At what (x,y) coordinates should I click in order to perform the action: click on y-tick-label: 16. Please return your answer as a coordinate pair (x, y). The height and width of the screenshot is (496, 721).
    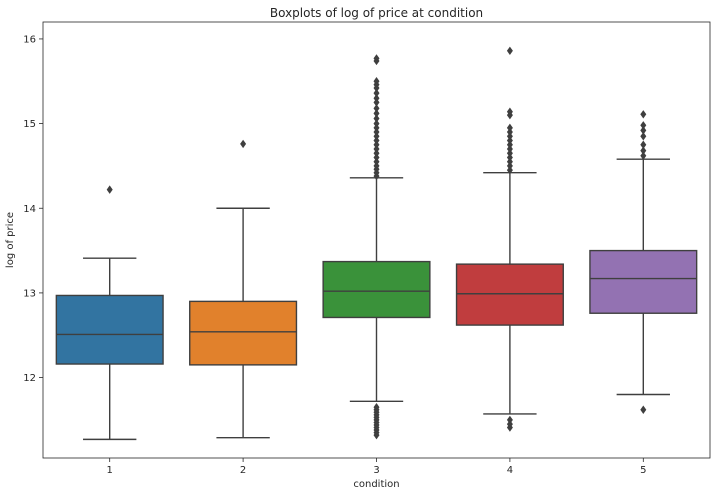
    Looking at the image, I should click on (29, 39).